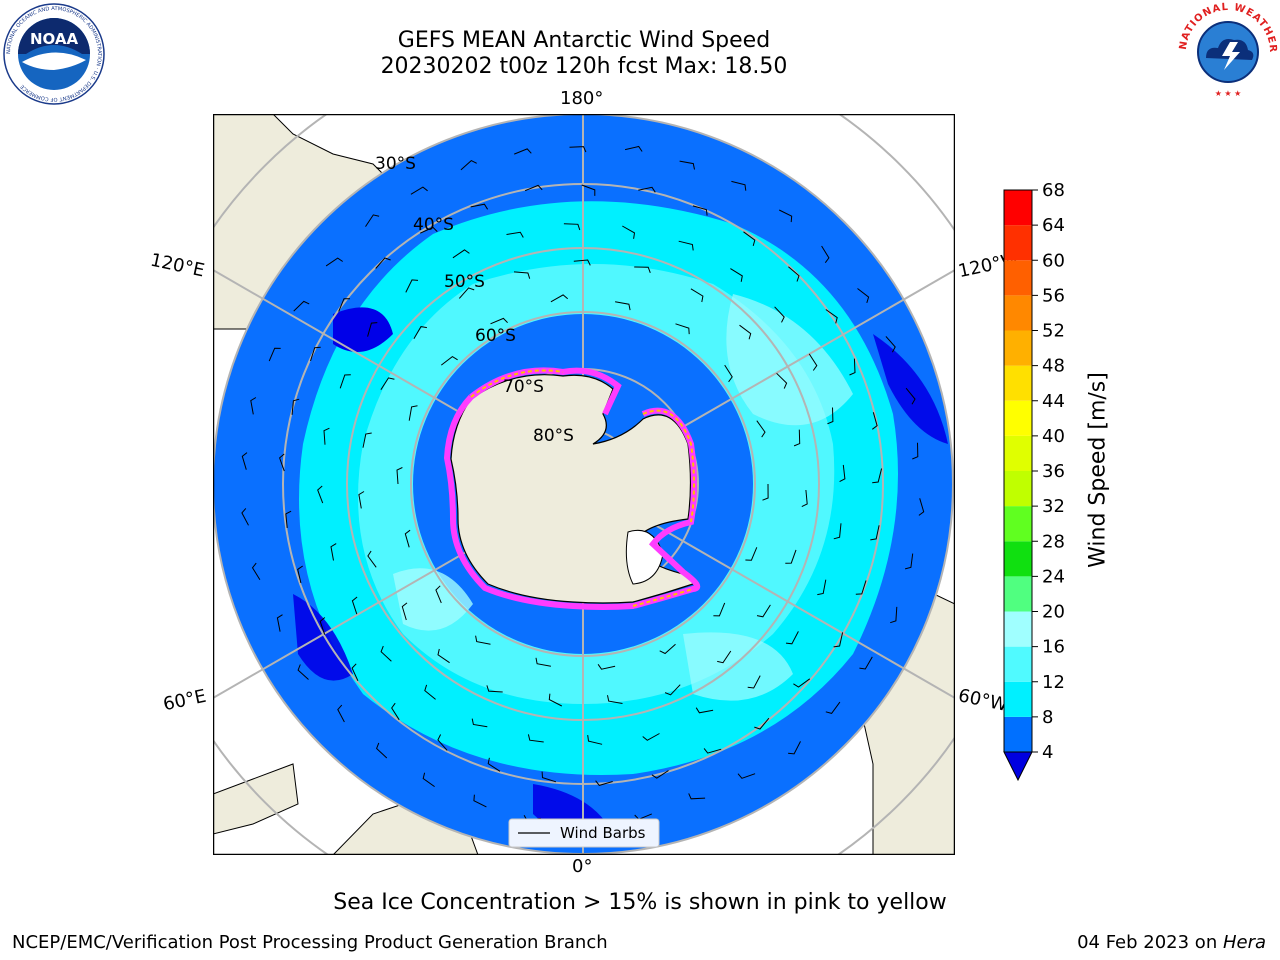  What do you see at coordinates (1053, 541) in the screenshot?
I see `colorbar-tick-label: 28` at bounding box center [1053, 541].